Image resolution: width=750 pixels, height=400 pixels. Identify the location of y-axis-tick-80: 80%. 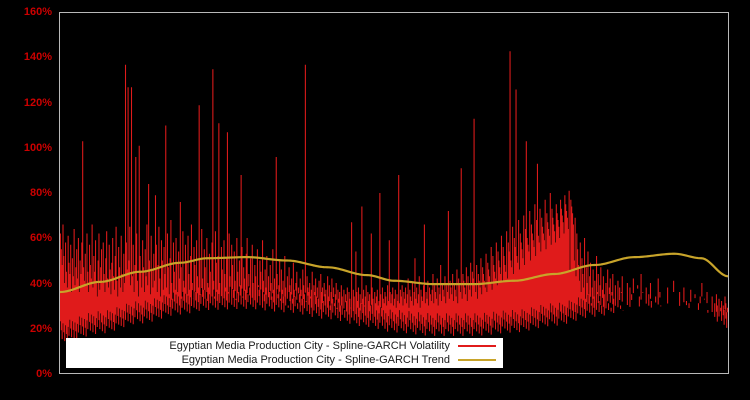
(40, 193).